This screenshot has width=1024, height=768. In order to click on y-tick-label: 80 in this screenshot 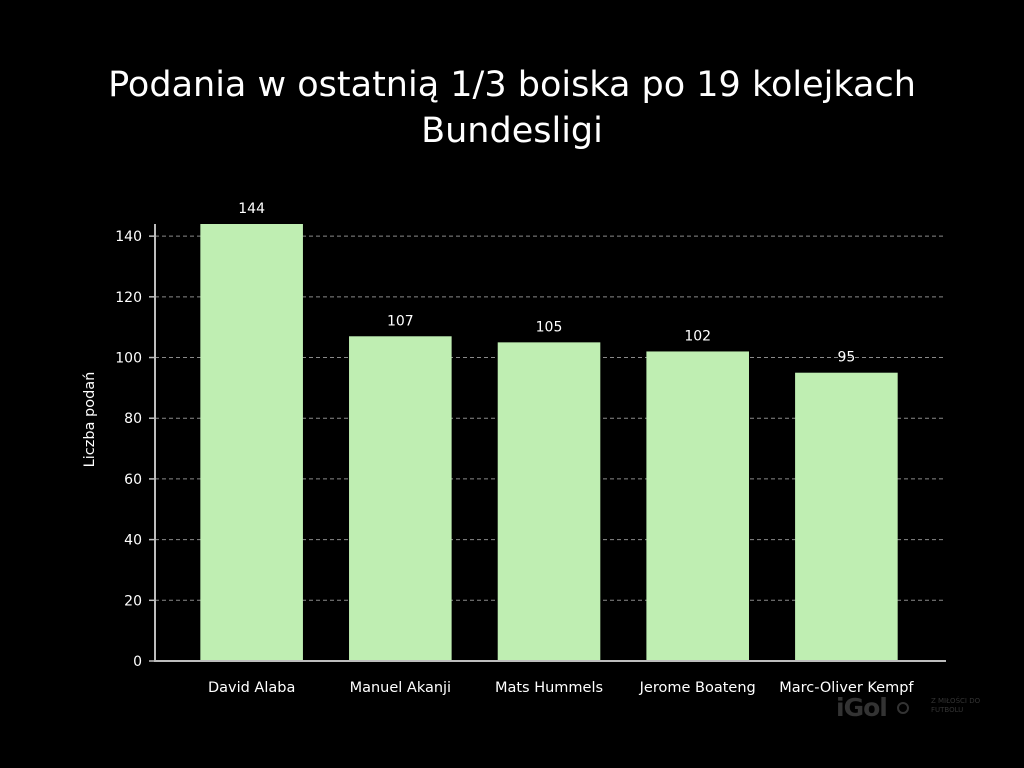, I will do `click(133, 419)`.